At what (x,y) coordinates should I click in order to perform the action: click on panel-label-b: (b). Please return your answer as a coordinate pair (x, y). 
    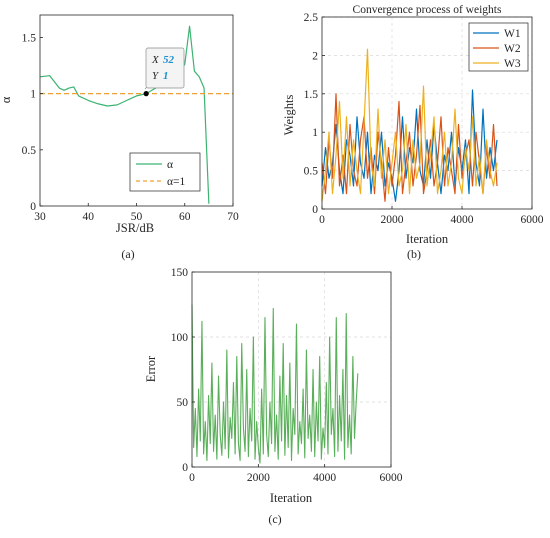
    Looking at the image, I should click on (414, 254).